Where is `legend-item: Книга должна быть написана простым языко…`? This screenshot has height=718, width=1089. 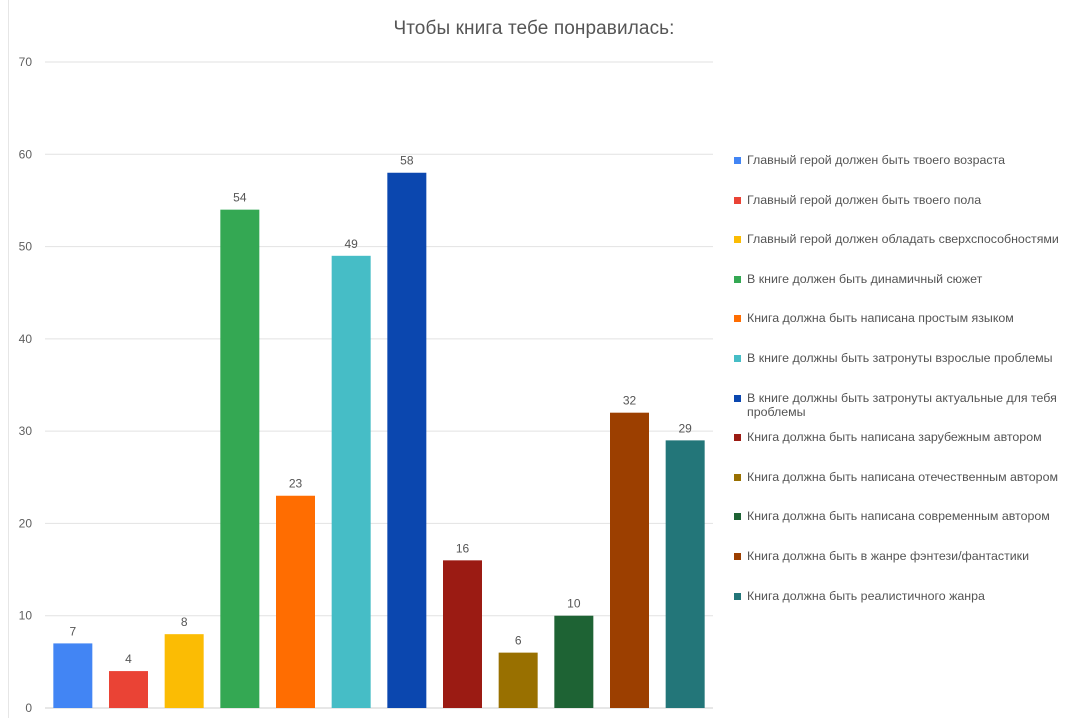 legend-item: Книга должна быть написана простым языко… is located at coordinates (910, 331).